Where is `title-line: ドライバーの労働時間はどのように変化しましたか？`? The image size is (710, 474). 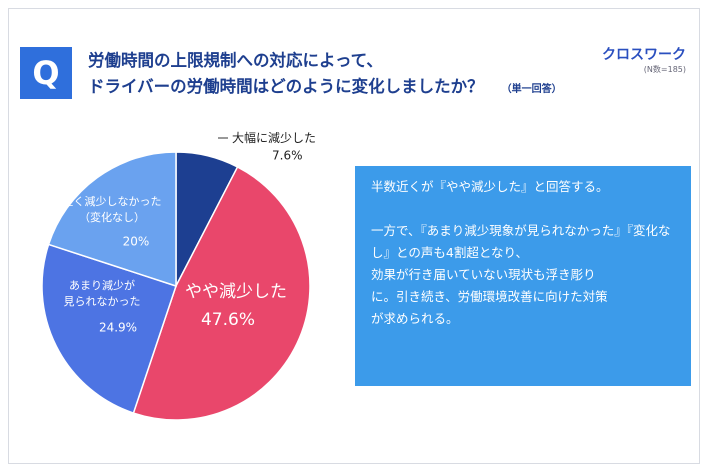
title-line: ドライバーの労働時間はどのように変化しましたか？ is located at coordinates (286, 86).